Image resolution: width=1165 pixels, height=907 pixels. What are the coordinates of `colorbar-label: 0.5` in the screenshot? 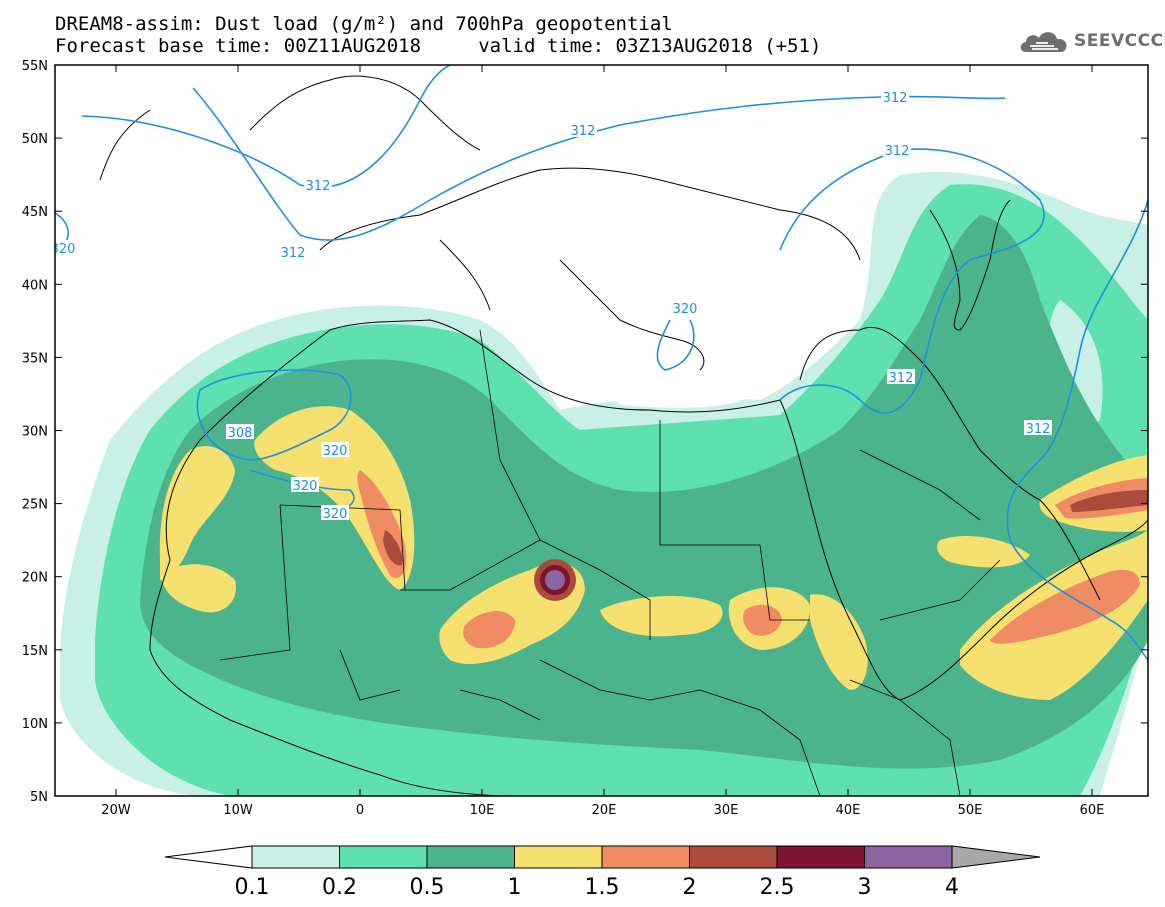 It's located at (427, 887).